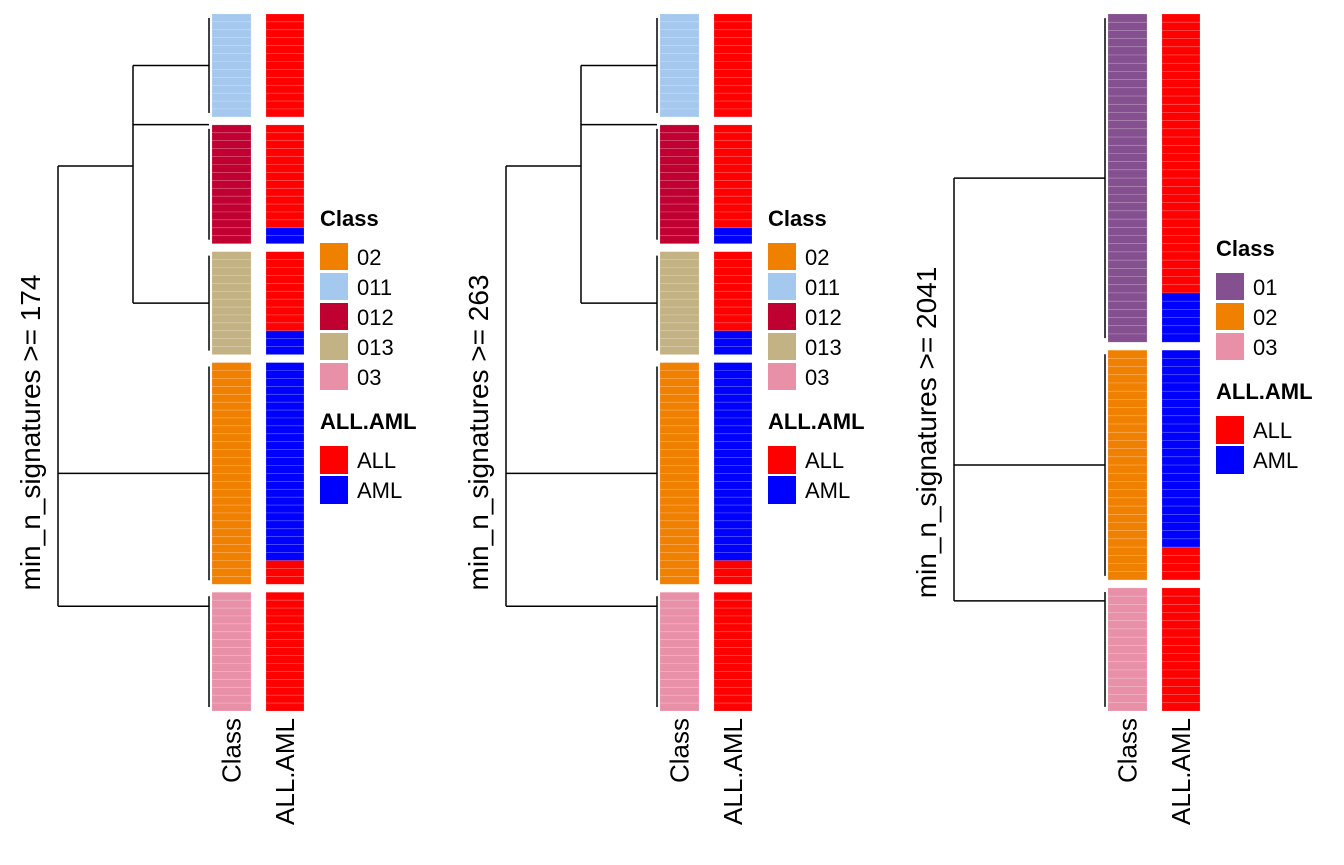 This screenshot has width=1344, height=865. I want to click on y-axis-title: min_n_signatures >= 263, so click(478, 433).